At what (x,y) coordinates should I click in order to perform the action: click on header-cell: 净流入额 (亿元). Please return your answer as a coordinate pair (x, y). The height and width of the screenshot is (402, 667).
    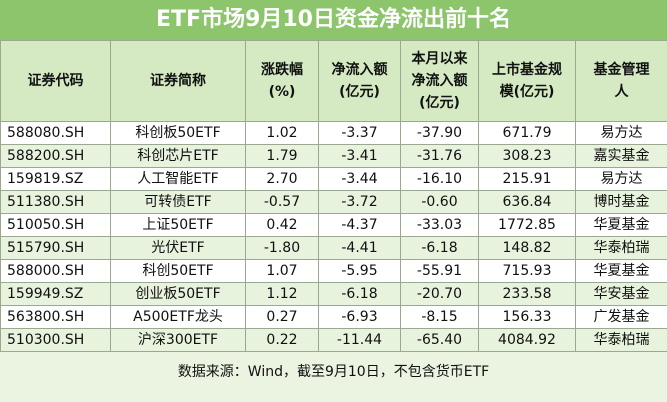
    Looking at the image, I should click on (359, 81).